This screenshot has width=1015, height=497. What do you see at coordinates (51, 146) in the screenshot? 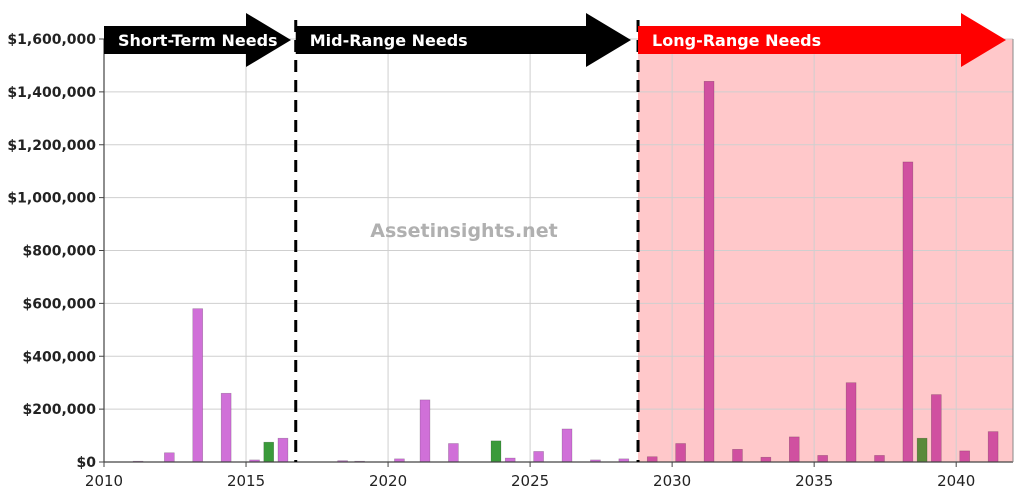
I see `y-tick-label: $1,200,000` at bounding box center [51, 146].